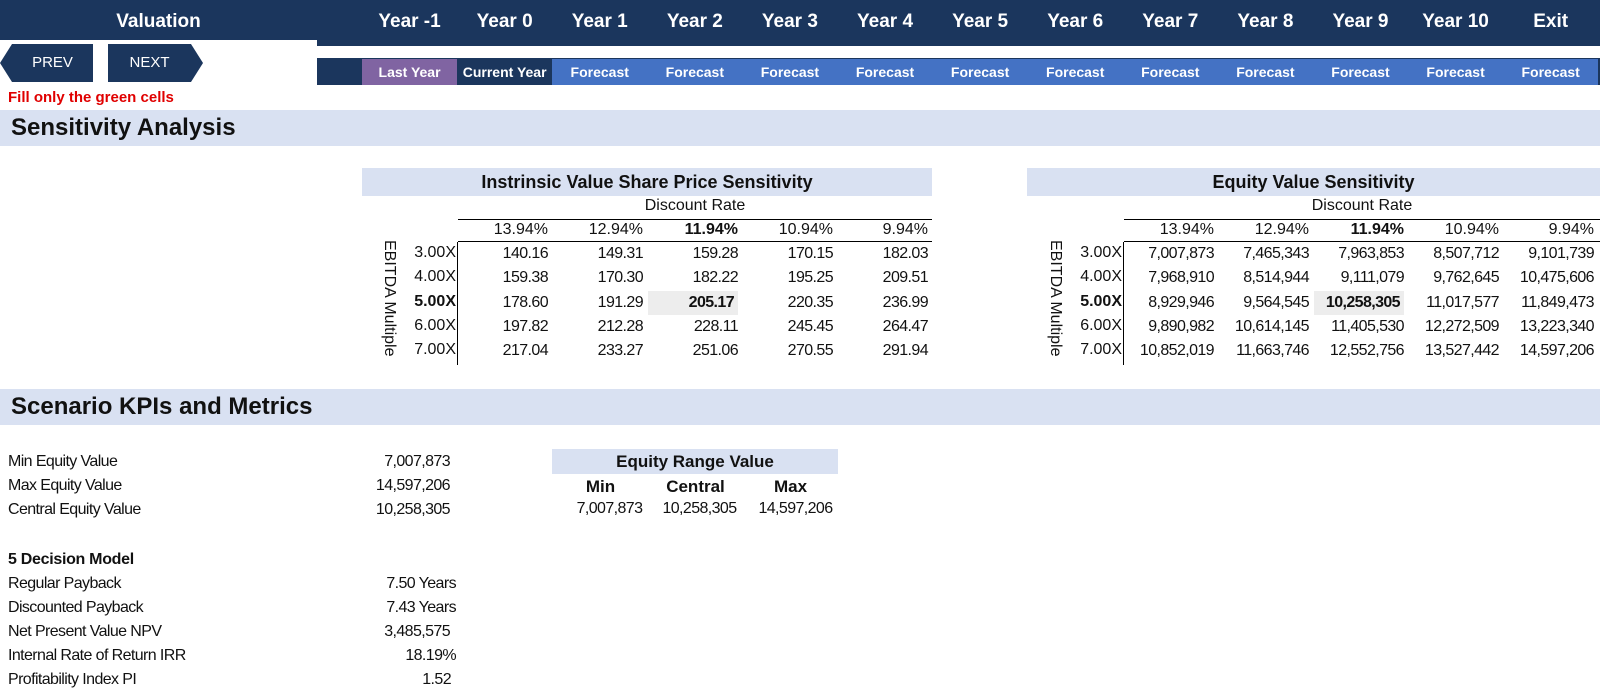 Image resolution: width=1600 pixels, height=694 pixels. What do you see at coordinates (810, 351) in the screenshot?
I see `share-sensitivity-cell: 270.55` at bounding box center [810, 351].